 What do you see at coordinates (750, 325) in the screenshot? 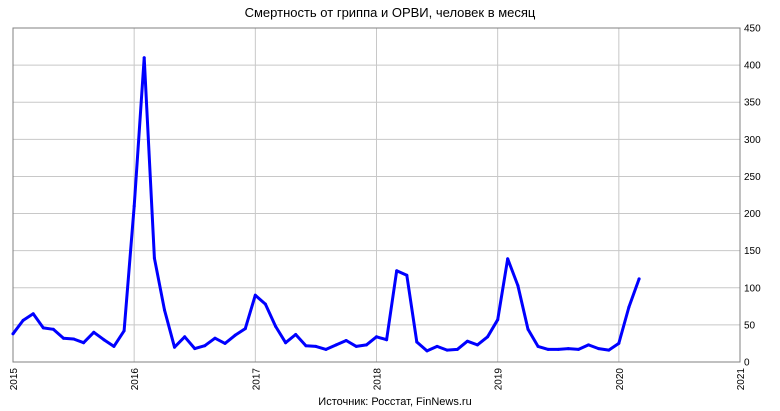
I see `y-tick-label: 50` at bounding box center [750, 325].